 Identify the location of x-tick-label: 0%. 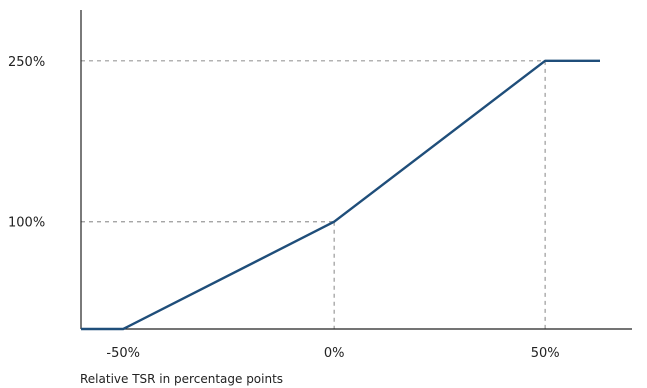
(334, 353).